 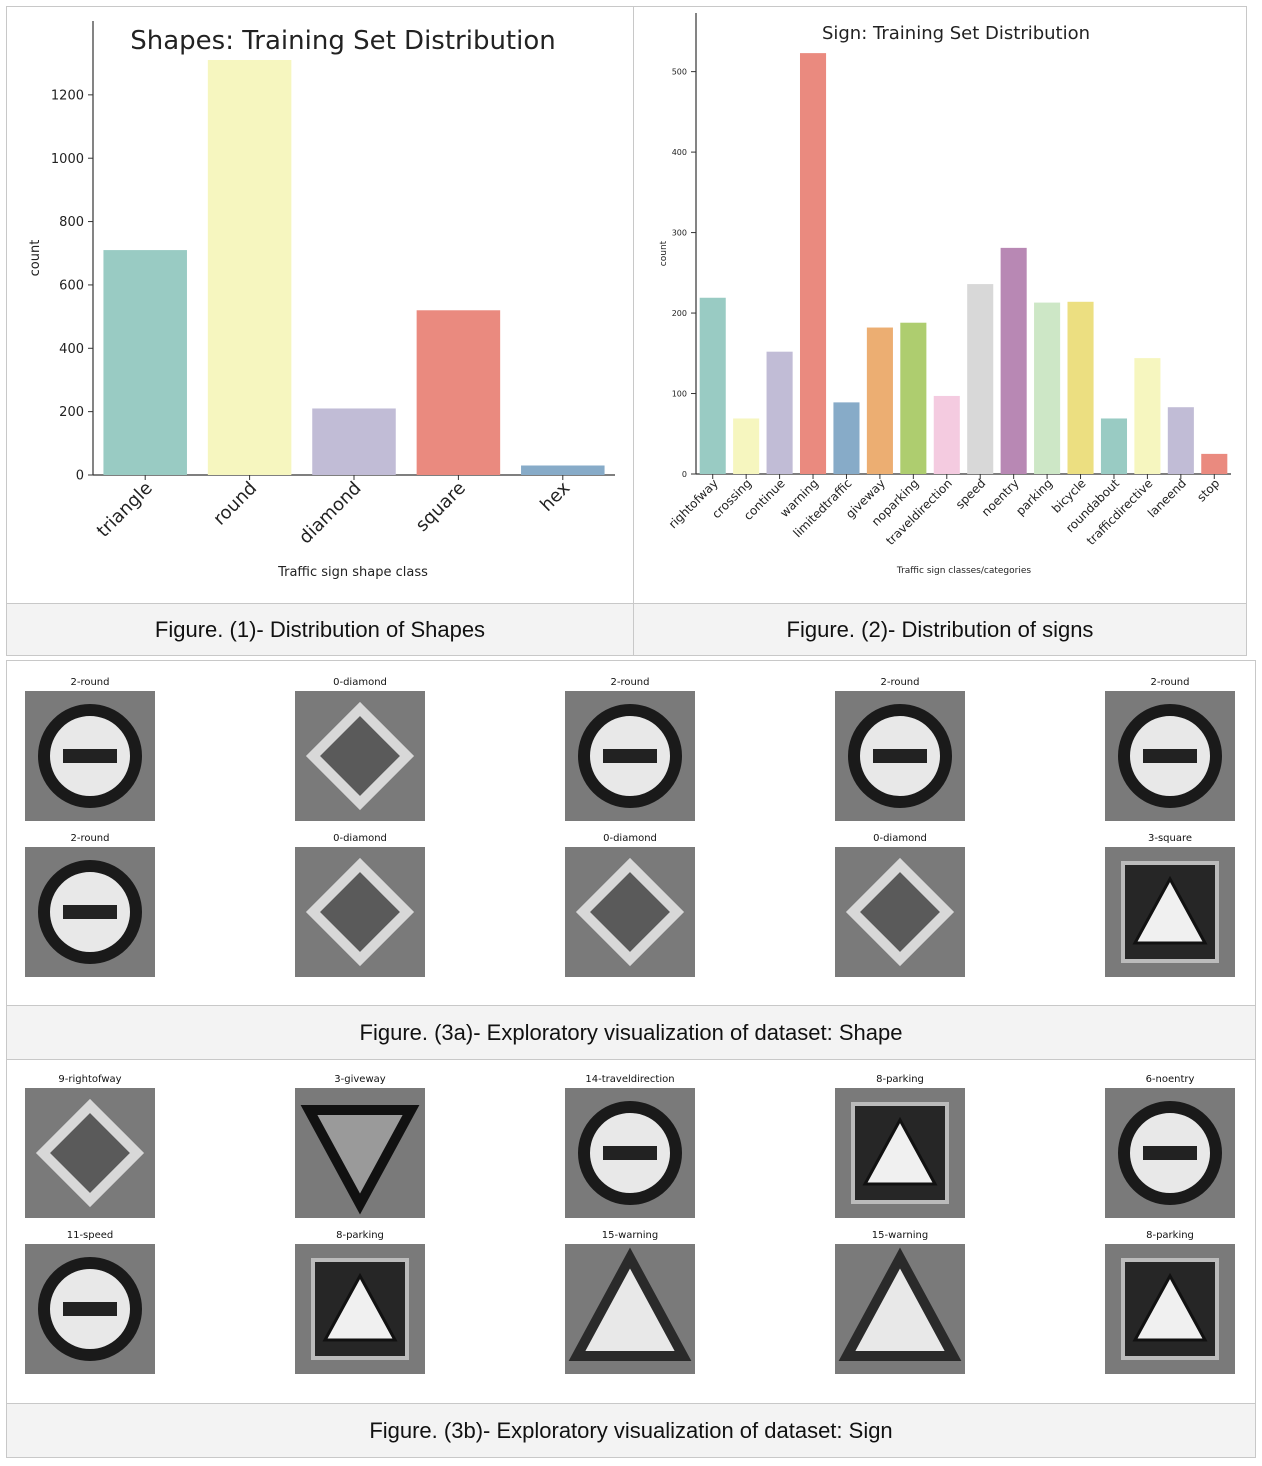 What do you see at coordinates (354, 441) in the screenshot?
I see `bar-diamond` at bounding box center [354, 441].